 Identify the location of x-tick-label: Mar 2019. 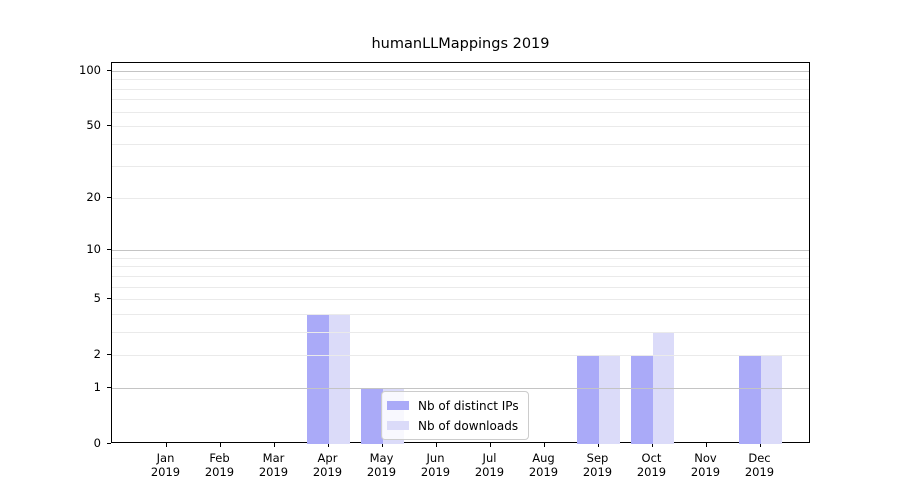
(274, 465).